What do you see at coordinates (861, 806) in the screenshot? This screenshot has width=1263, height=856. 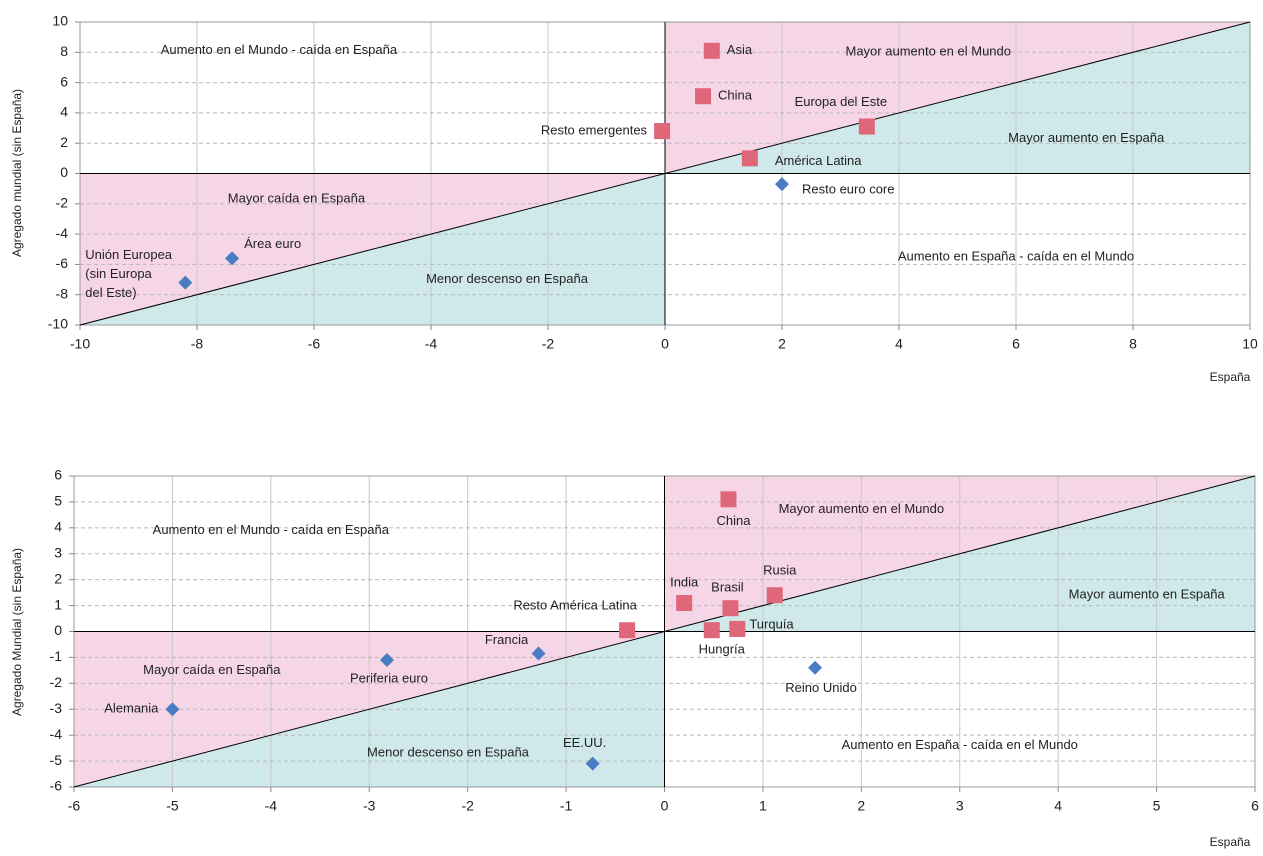 I see `x-tick-label: 2` at bounding box center [861, 806].